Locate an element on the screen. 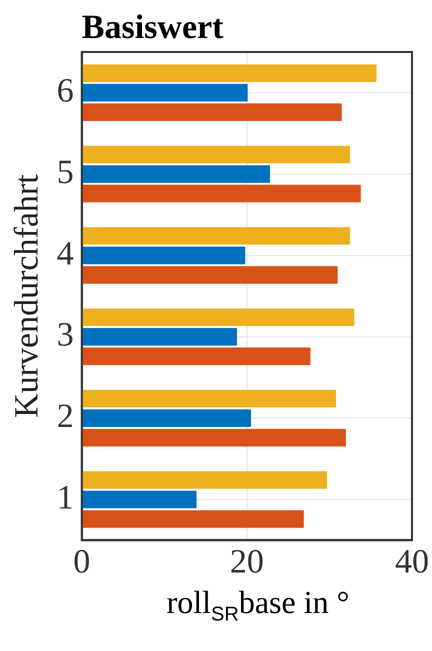 Image resolution: width=432 pixels, height=651 pixels. y-tick-label: 1 is located at coordinates (65, 497).